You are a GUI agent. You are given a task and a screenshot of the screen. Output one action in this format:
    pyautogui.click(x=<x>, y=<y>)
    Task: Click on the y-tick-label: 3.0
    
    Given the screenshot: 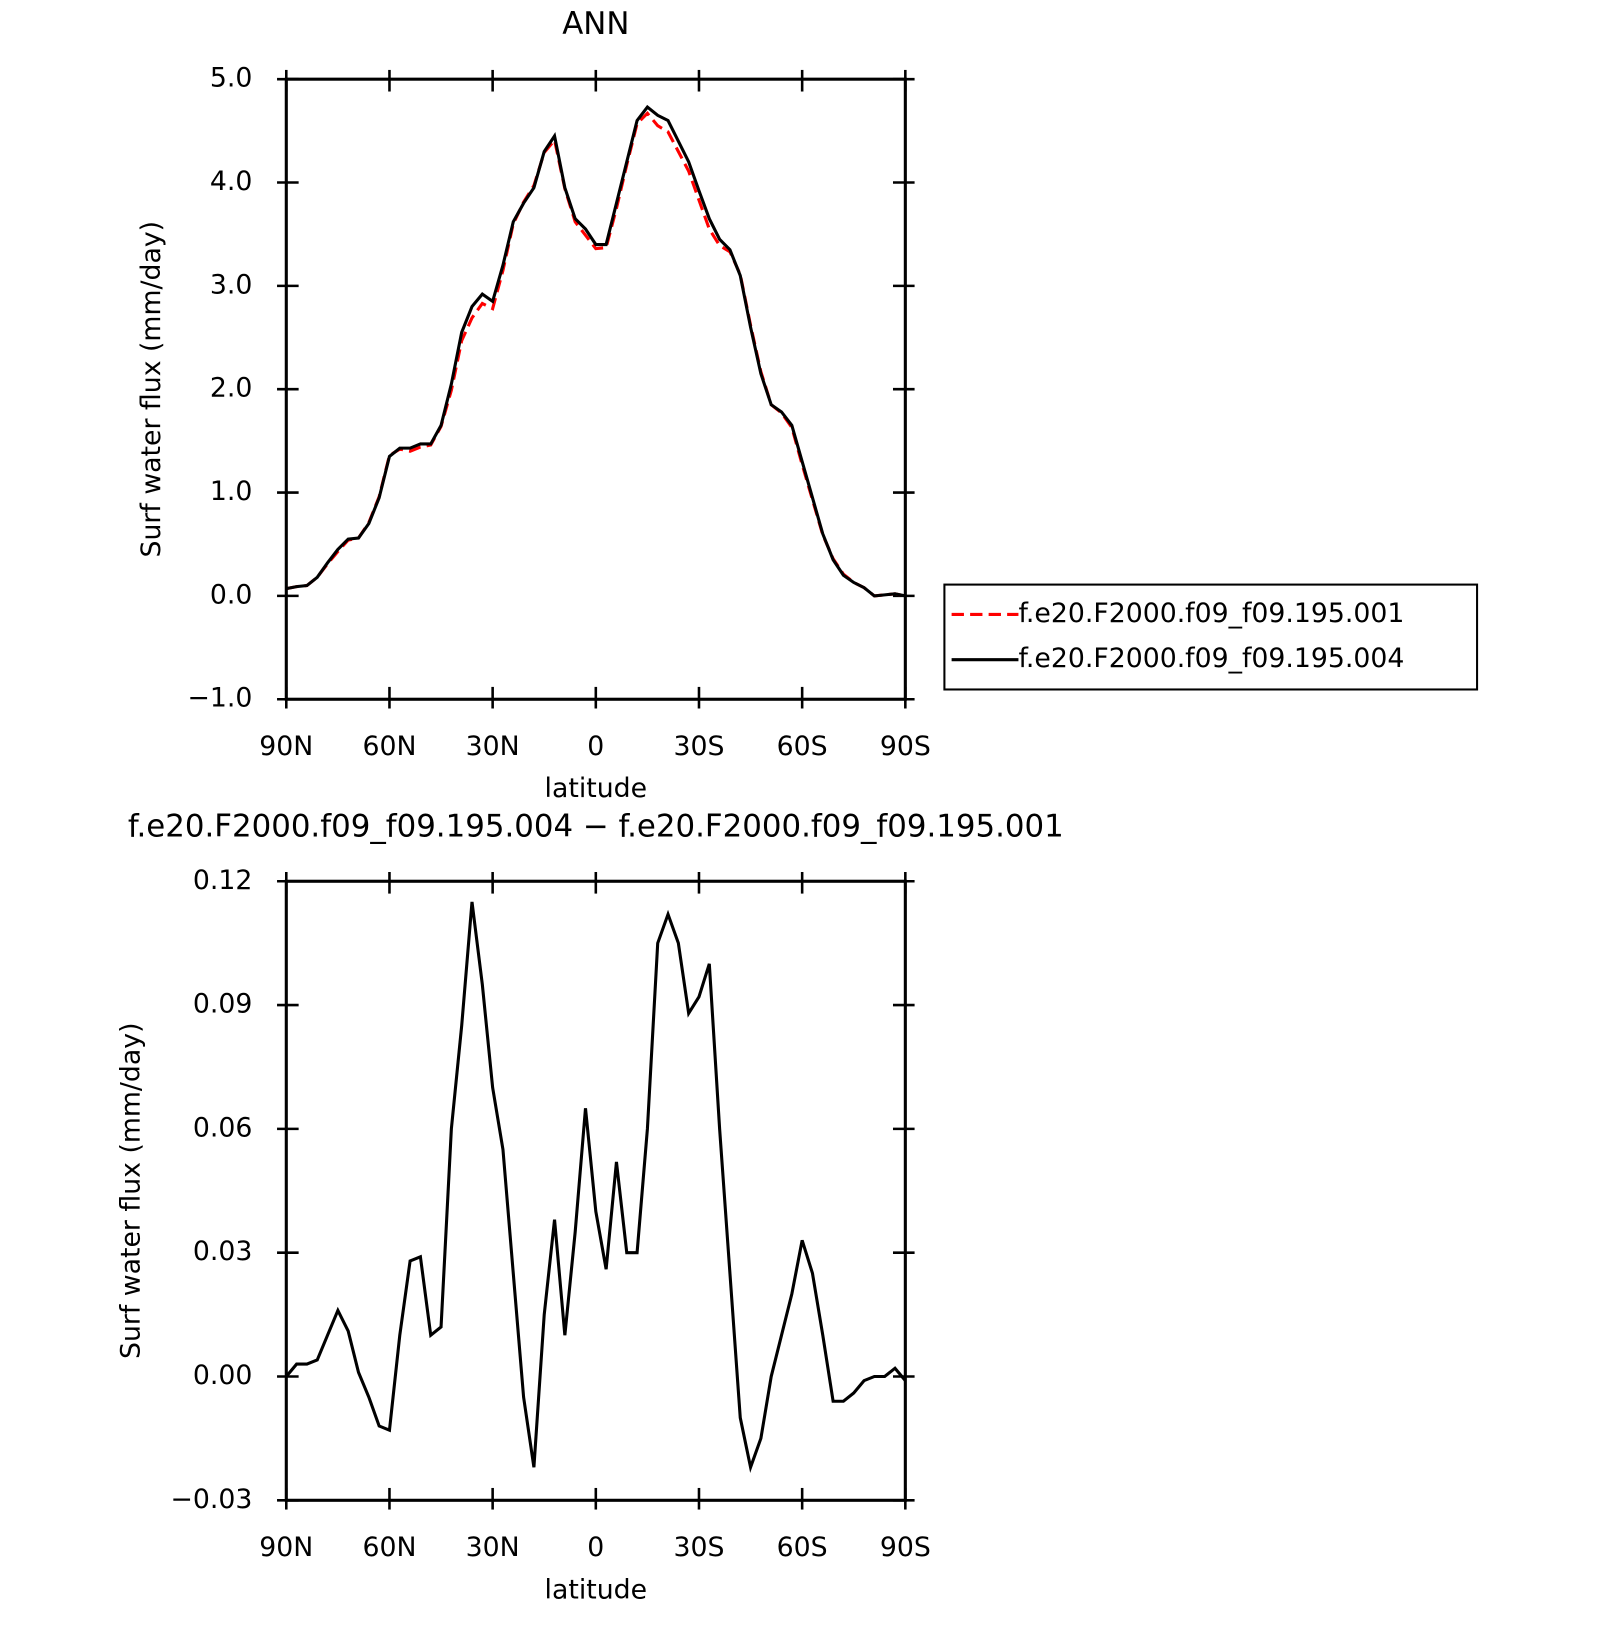 What is the action you would take?
    pyautogui.click(x=231, y=284)
    